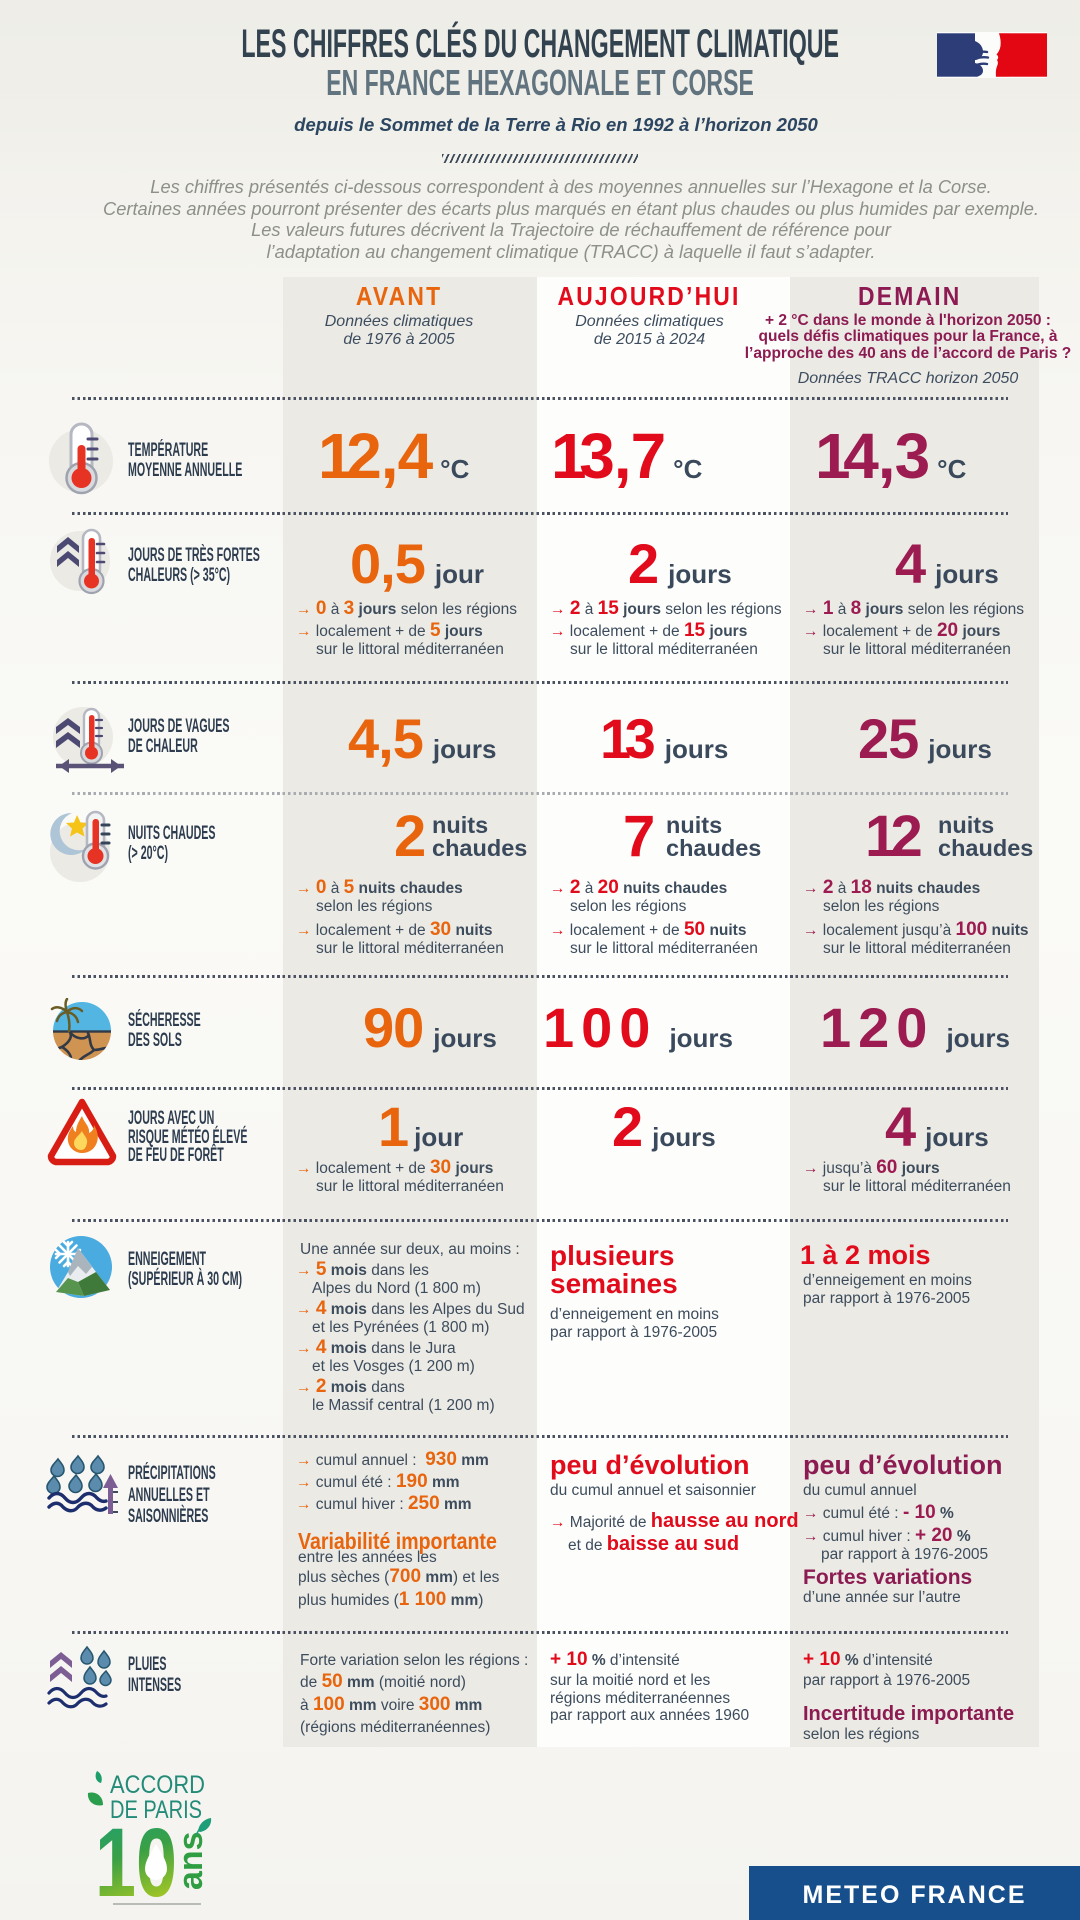 The width and height of the screenshot is (1080, 1920). I want to click on svg-text: ans, so click(191, 1860).